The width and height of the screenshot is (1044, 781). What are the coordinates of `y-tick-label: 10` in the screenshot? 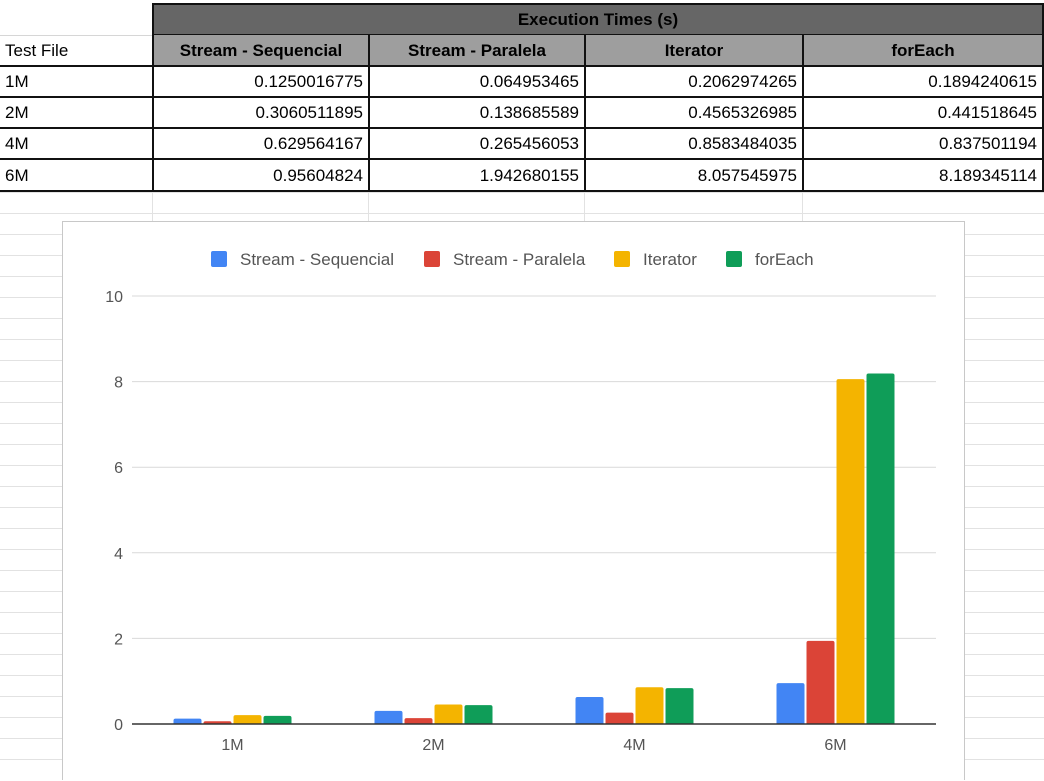 It's located at (114, 297).